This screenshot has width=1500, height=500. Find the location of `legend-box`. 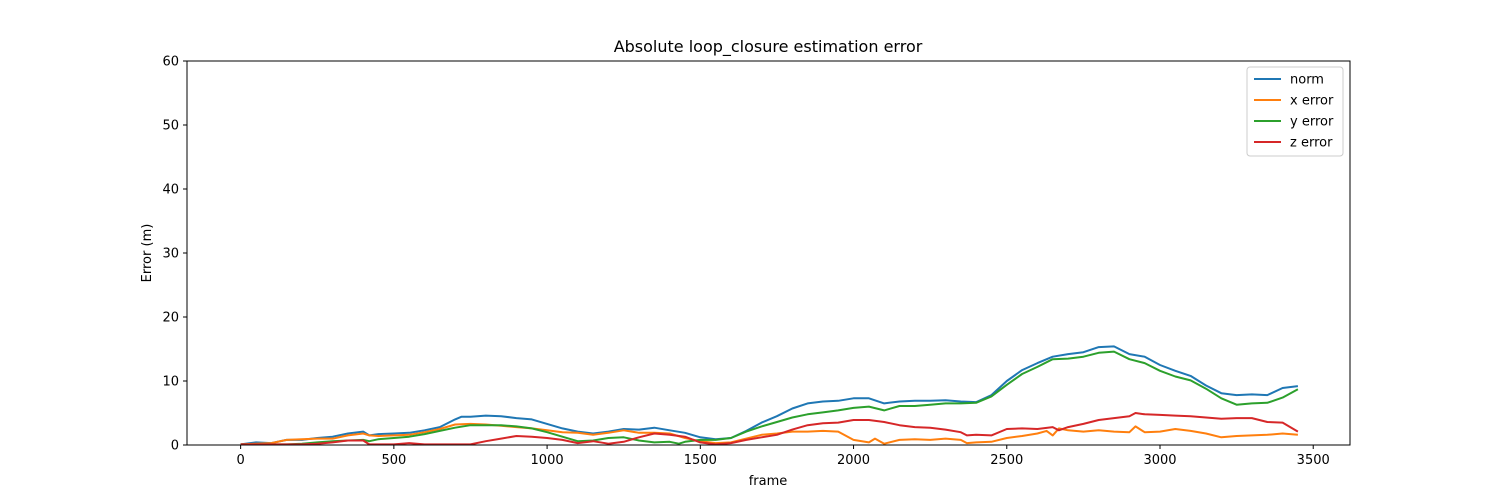

legend-box is located at coordinates (1295, 111).